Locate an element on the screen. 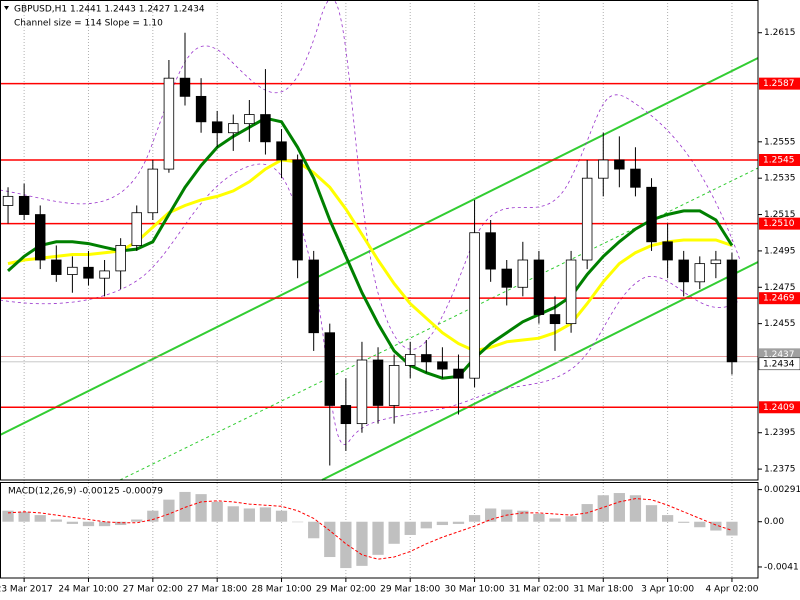  level-tag-label: 1.2587 is located at coordinates (779, 84).